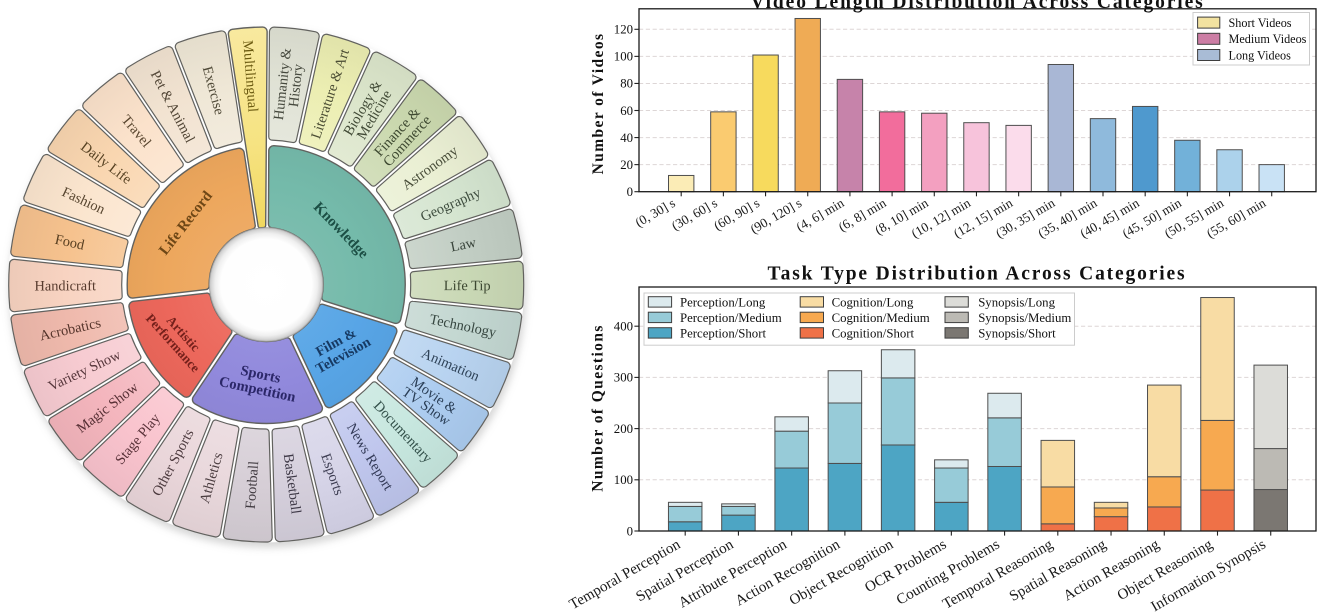 This screenshot has height=614, width=1327. I want to click on svg-text: Handicraft, so click(65, 286).